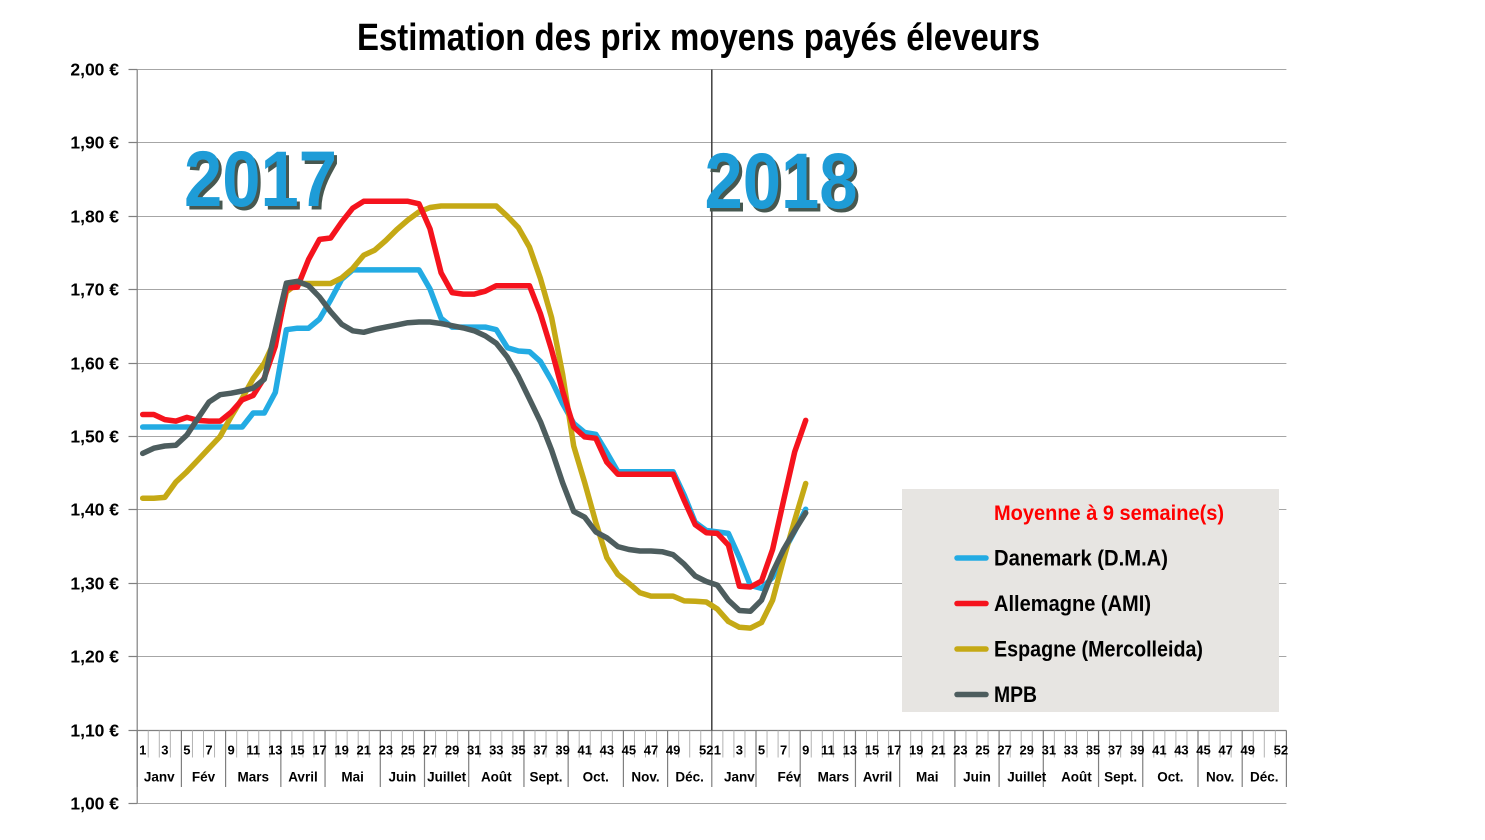  I want to click on svg-text: 1,30 €, so click(94, 584).